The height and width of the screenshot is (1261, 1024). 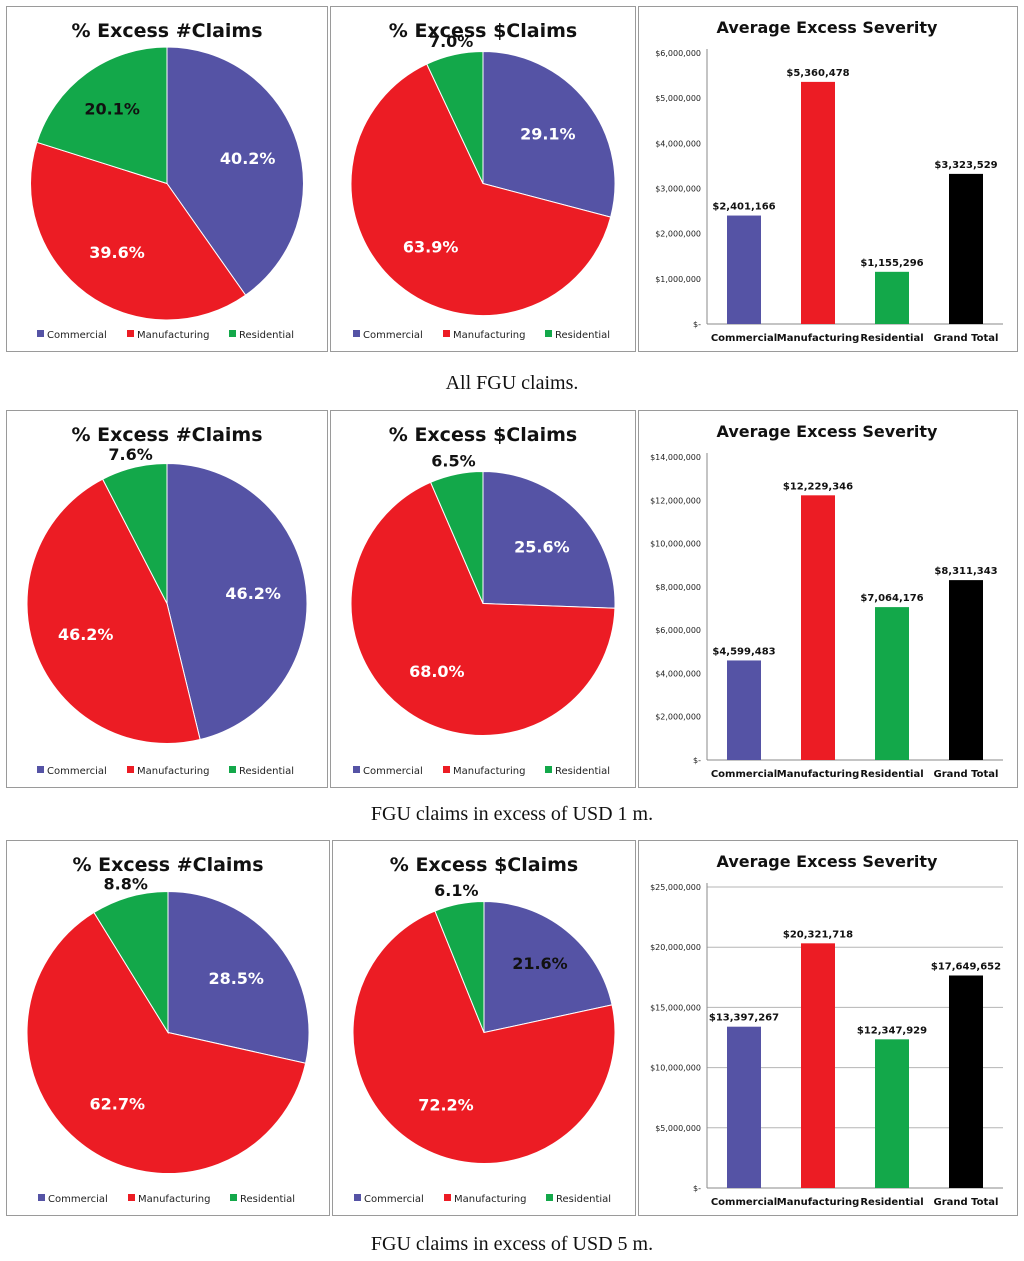 I want to click on pie-label-commercial: 40.2%, so click(x=248, y=158).